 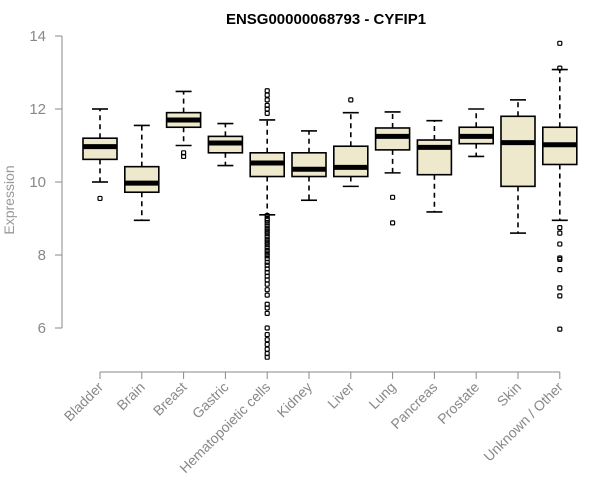 What do you see at coordinates (170, 399) in the screenshot?
I see `x-tick-label: Breast` at bounding box center [170, 399].